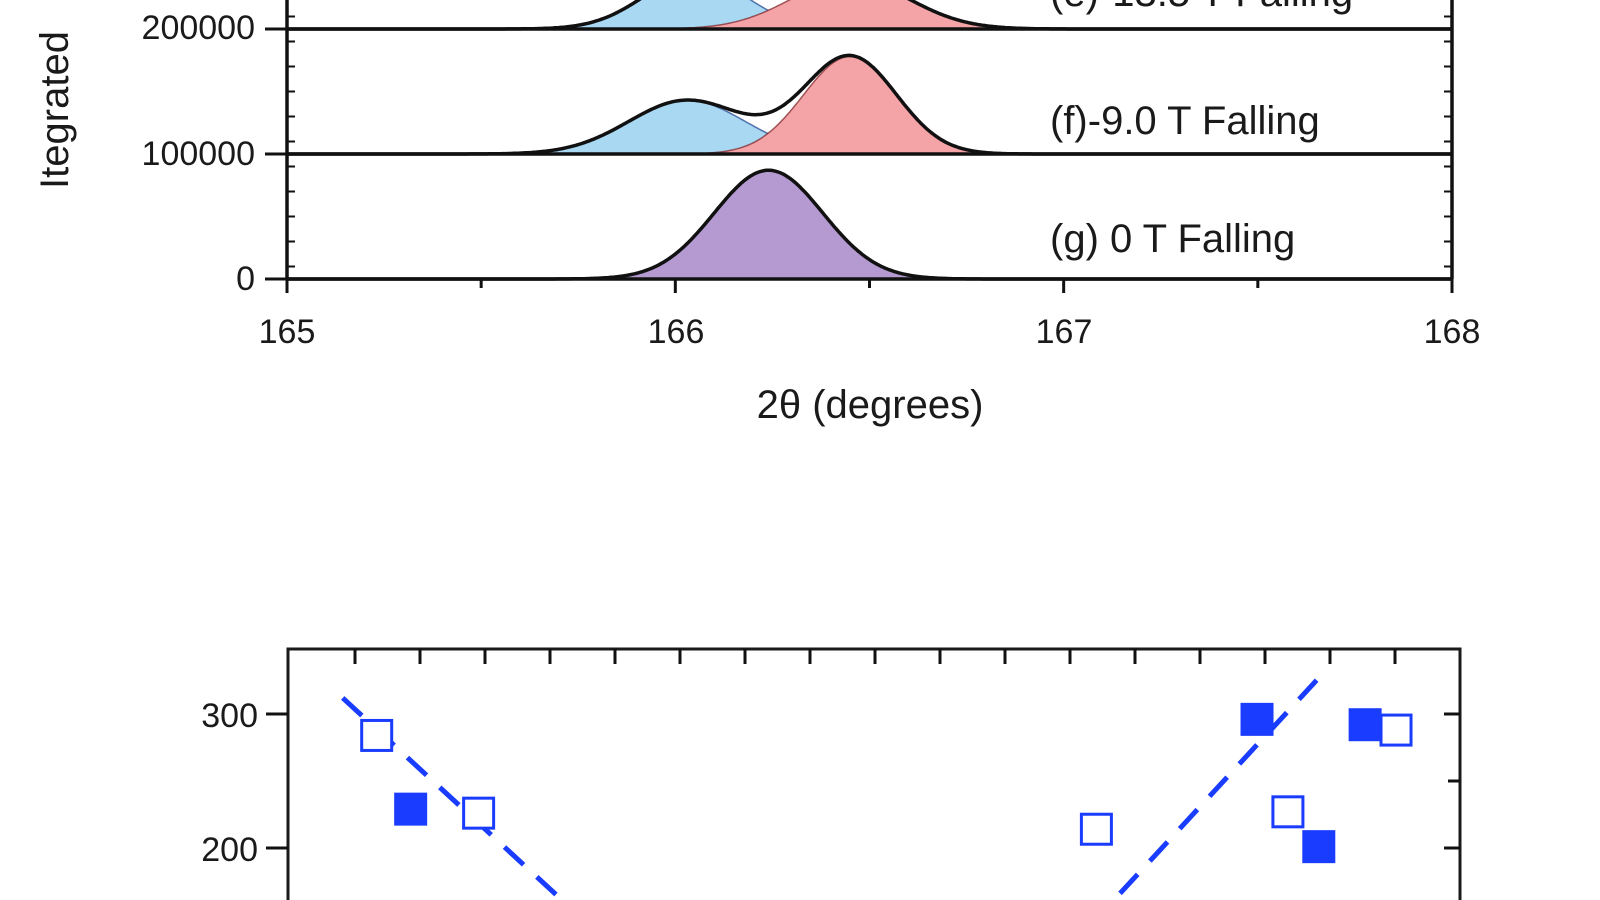  What do you see at coordinates (55, 110) in the screenshot?
I see `y-axis-title: Itegrated` at bounding box center [55, 110].